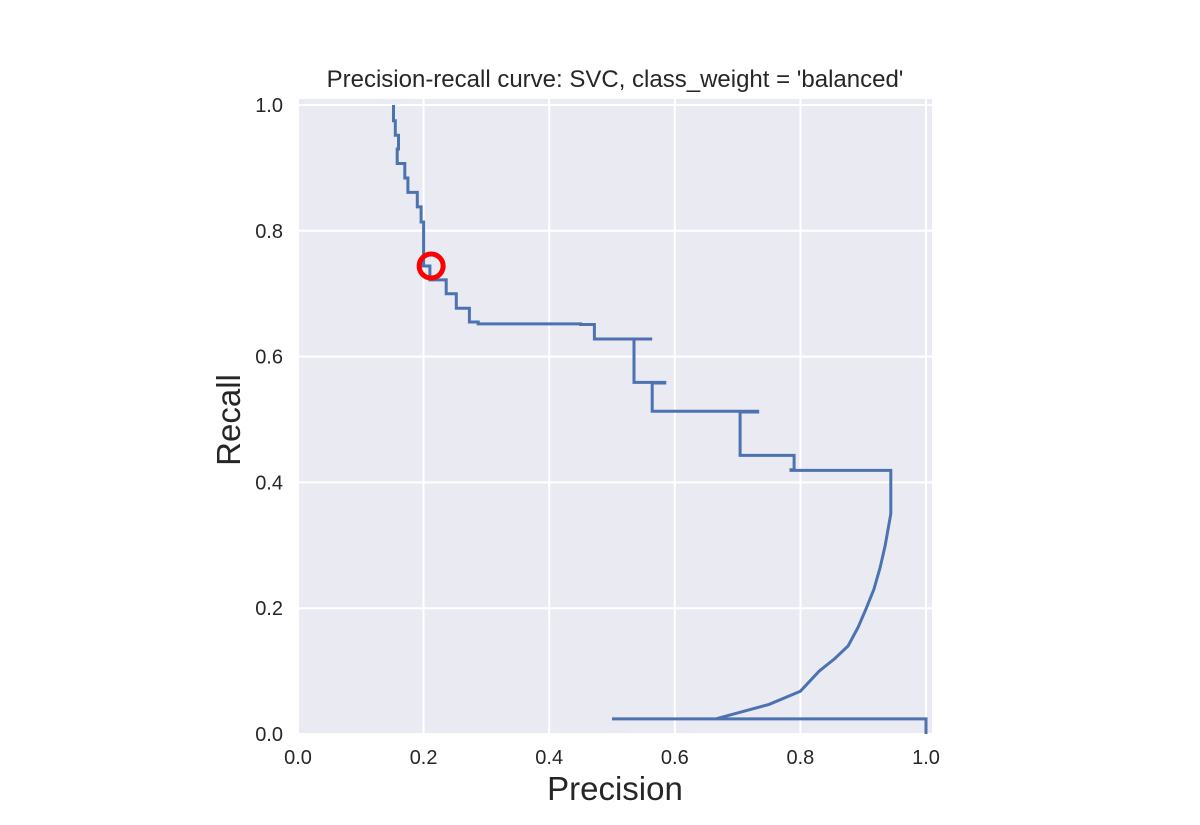 This screenshot has height=825, width=1200. What do you see at coordinates (424, 758) in the screenshot?
I see `x-tick-label: 0.2` at bounding box center [424, 758].